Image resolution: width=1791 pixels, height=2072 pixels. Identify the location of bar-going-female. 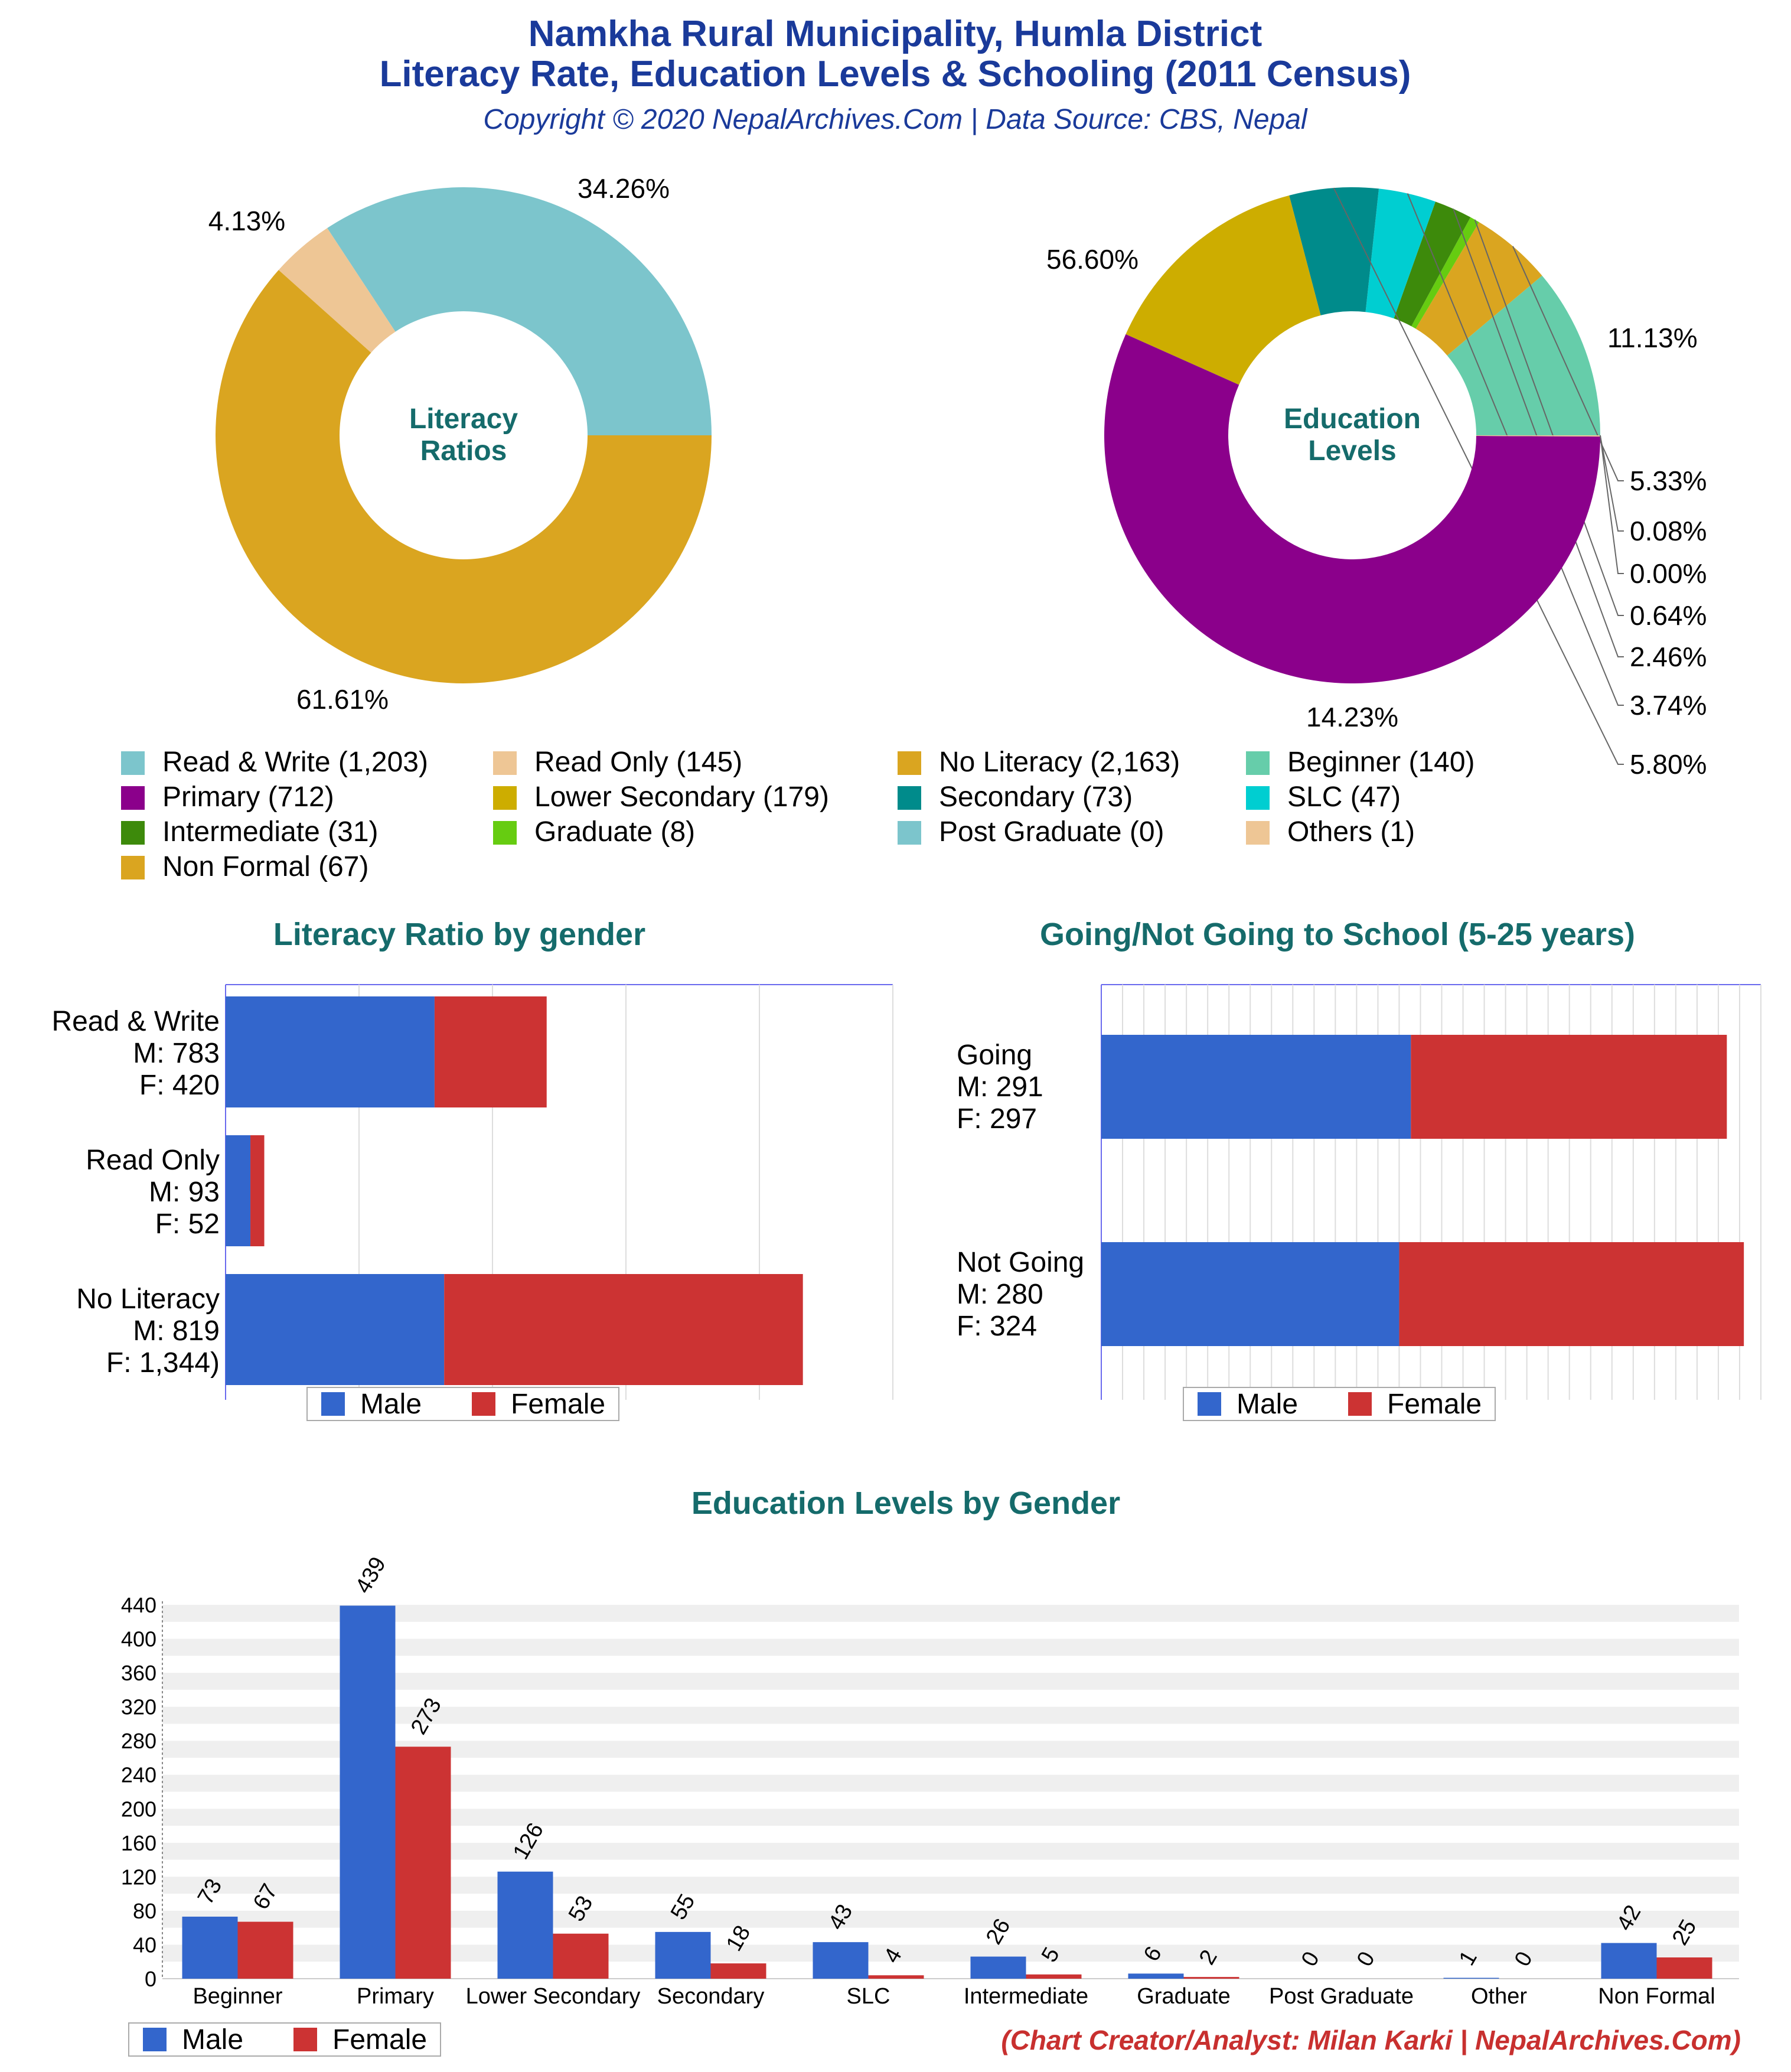
(1569, 1087).